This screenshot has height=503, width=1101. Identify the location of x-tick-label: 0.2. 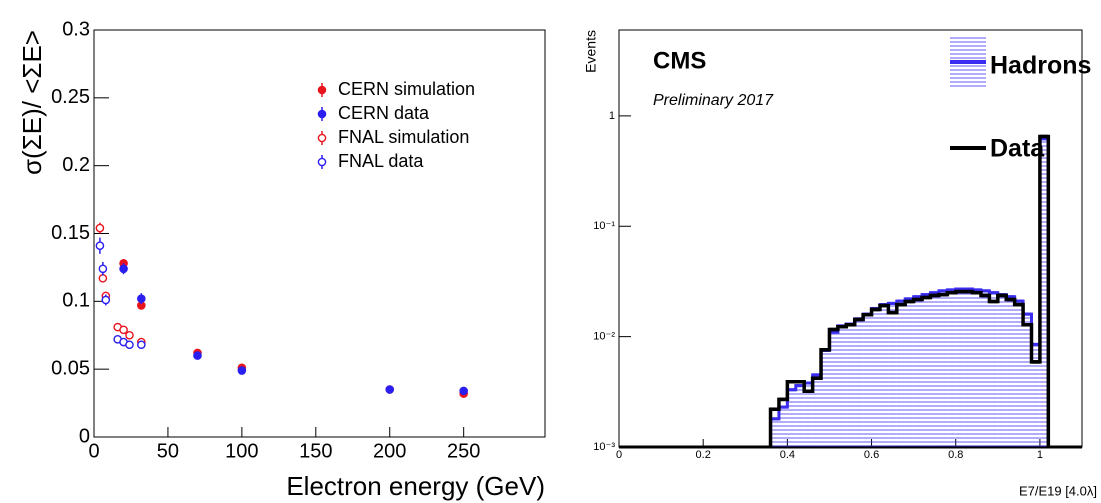
(703, 455).